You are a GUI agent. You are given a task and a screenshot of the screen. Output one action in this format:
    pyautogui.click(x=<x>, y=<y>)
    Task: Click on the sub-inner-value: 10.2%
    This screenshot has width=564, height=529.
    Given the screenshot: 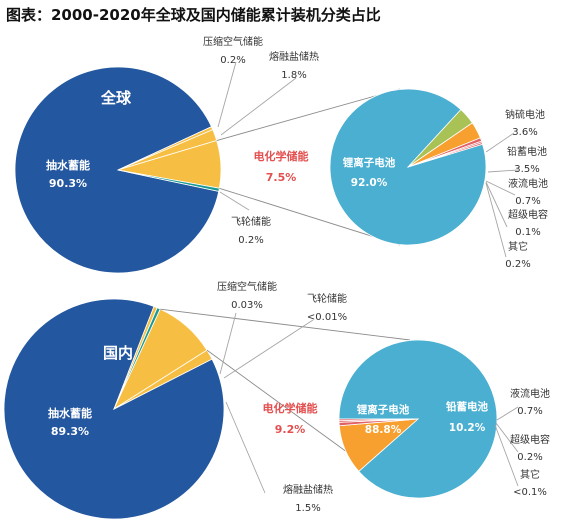 What is the action you would take?
    pyautogui.click(x=467, y=428)
    